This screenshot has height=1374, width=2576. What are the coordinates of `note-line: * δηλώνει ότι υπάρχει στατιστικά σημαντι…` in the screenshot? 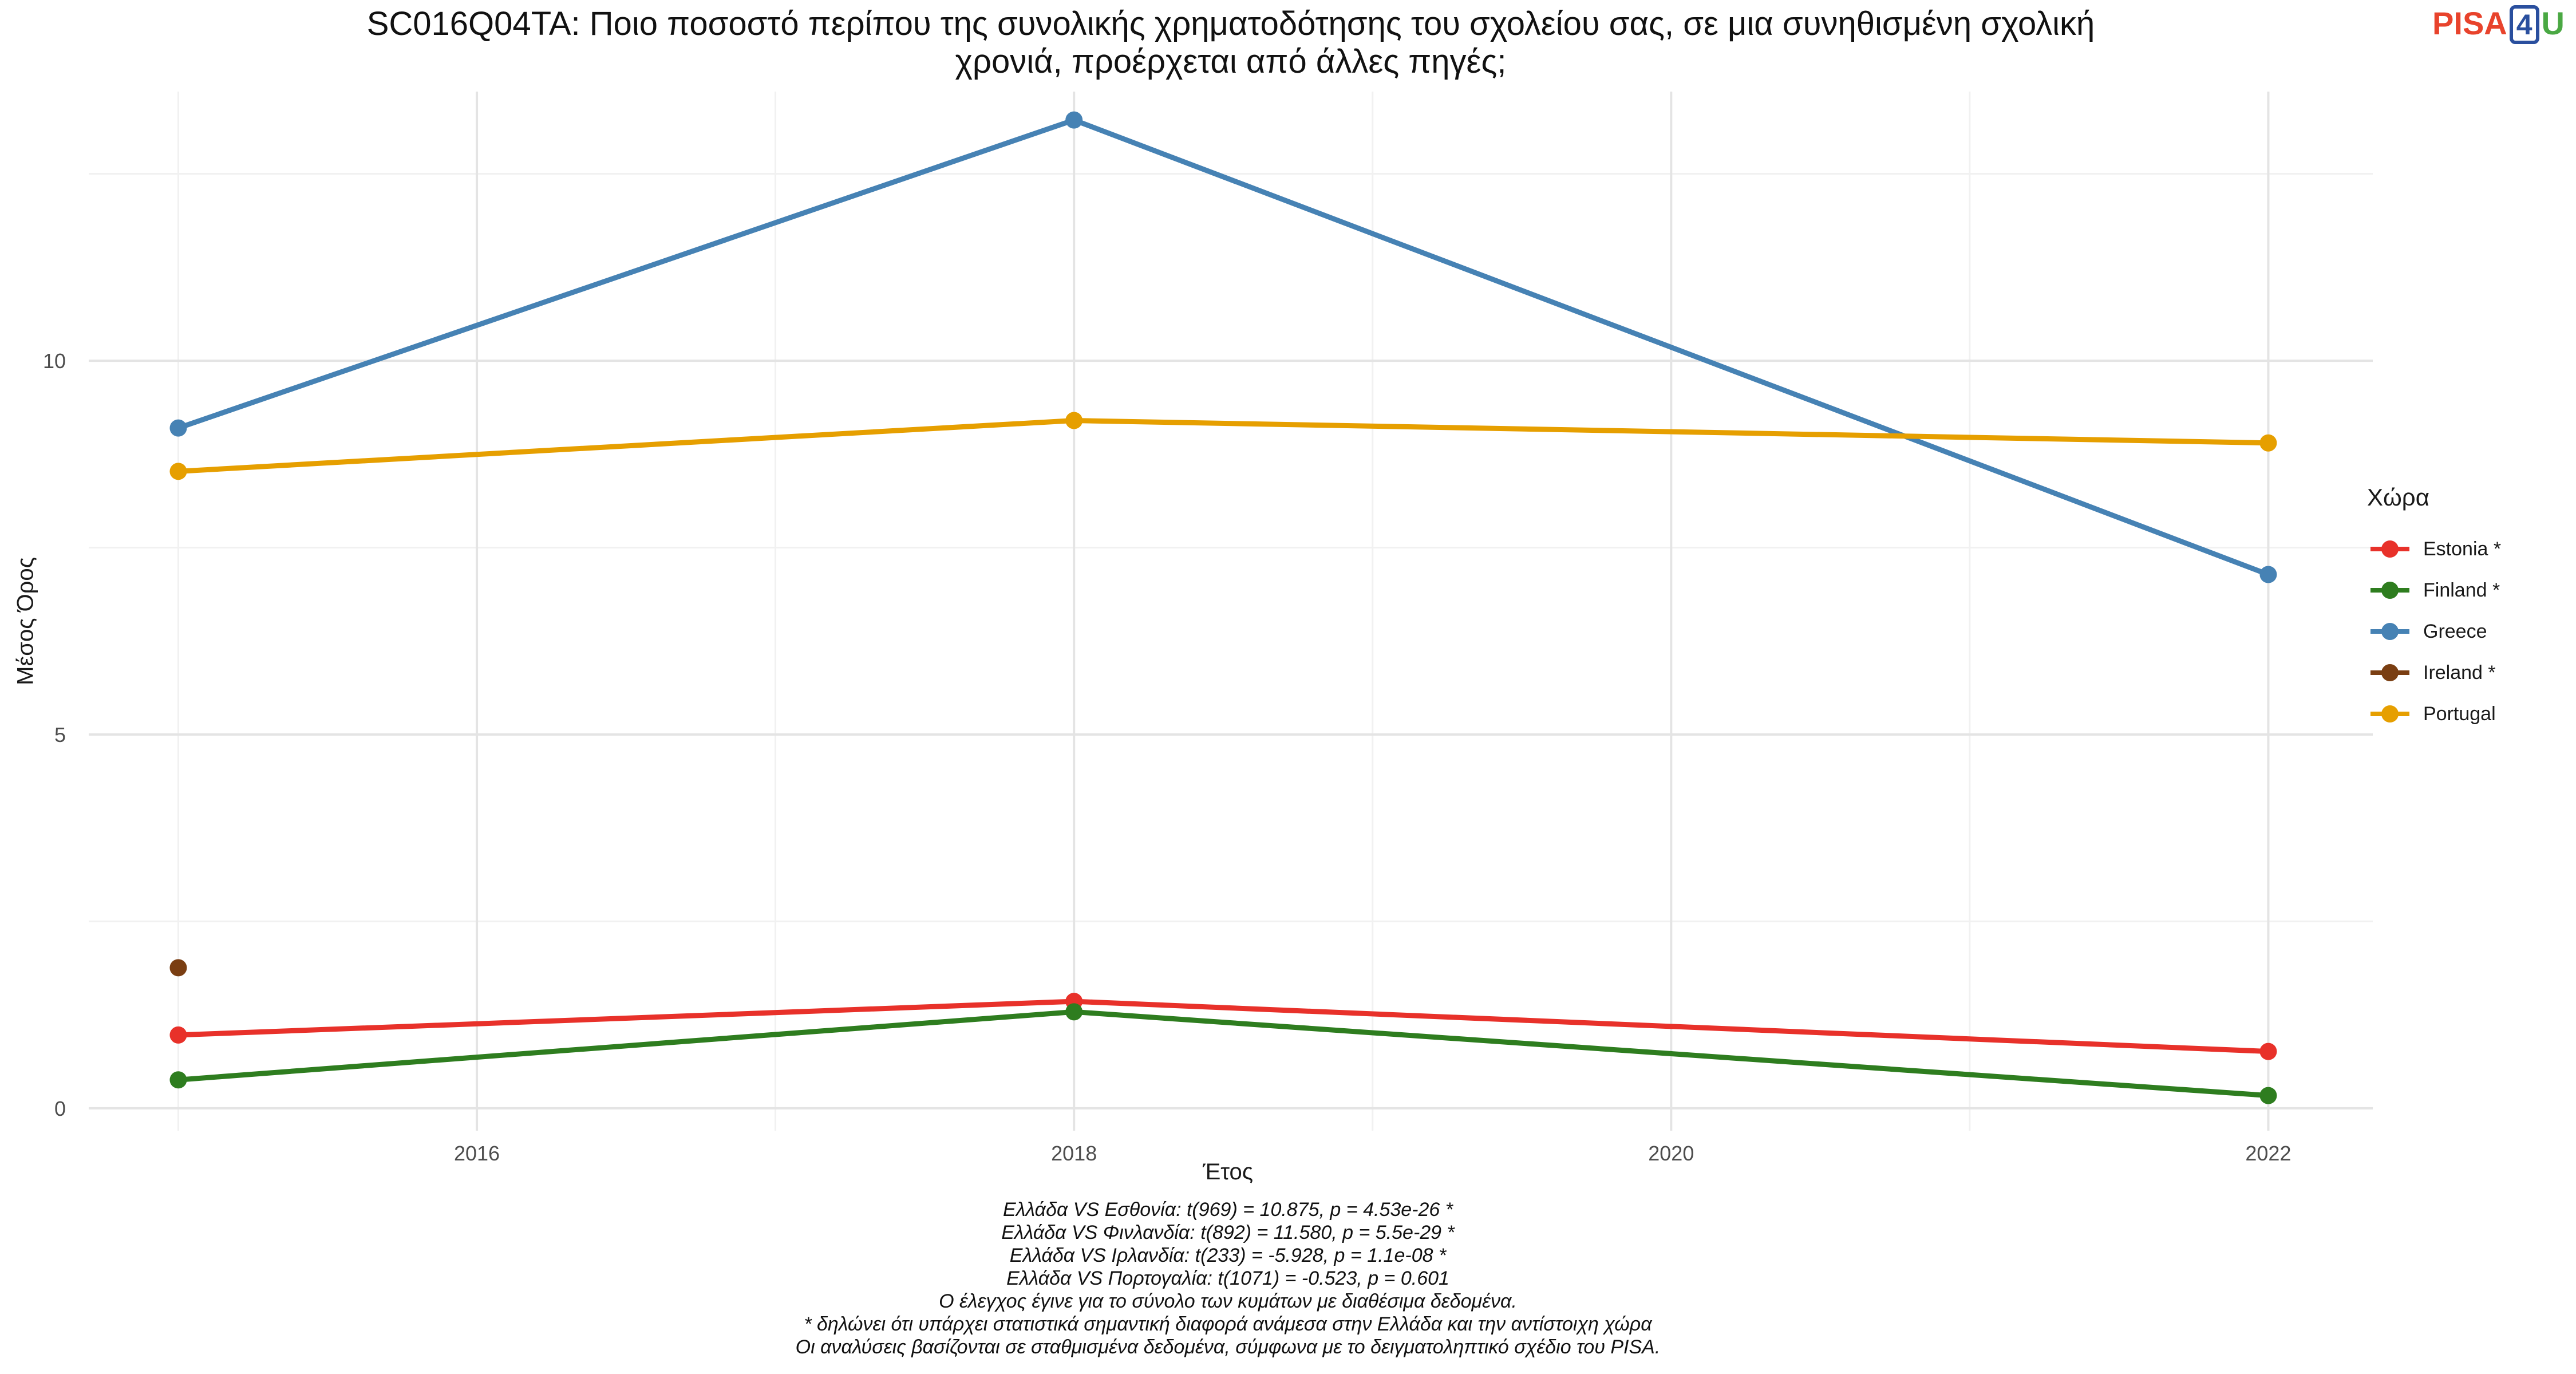 It's located at (1228, 1324).